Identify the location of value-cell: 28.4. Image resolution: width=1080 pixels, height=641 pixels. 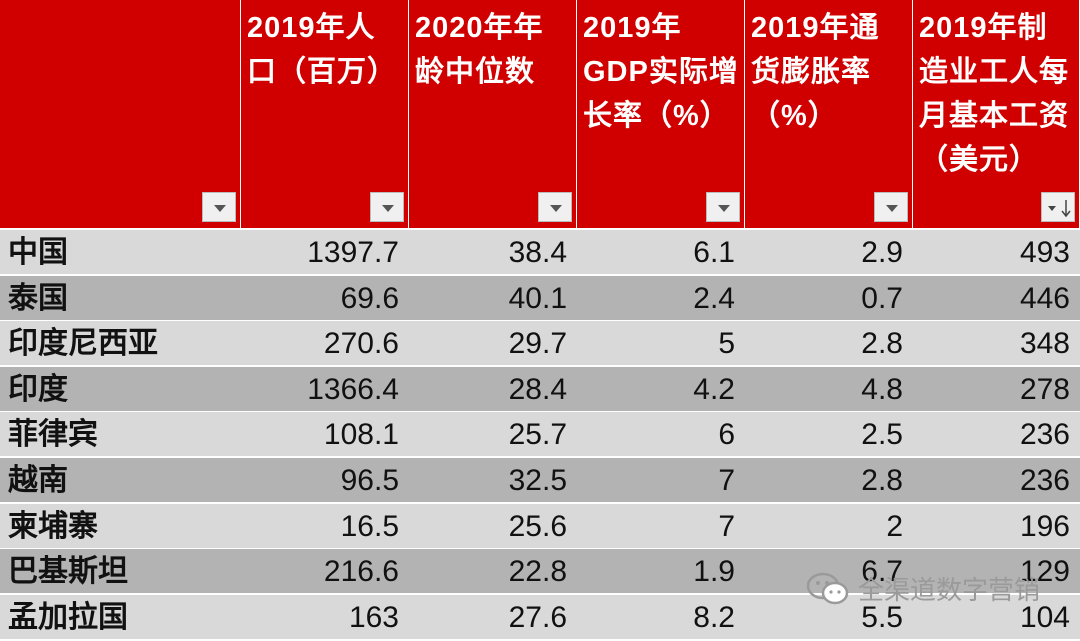
(537, 389).